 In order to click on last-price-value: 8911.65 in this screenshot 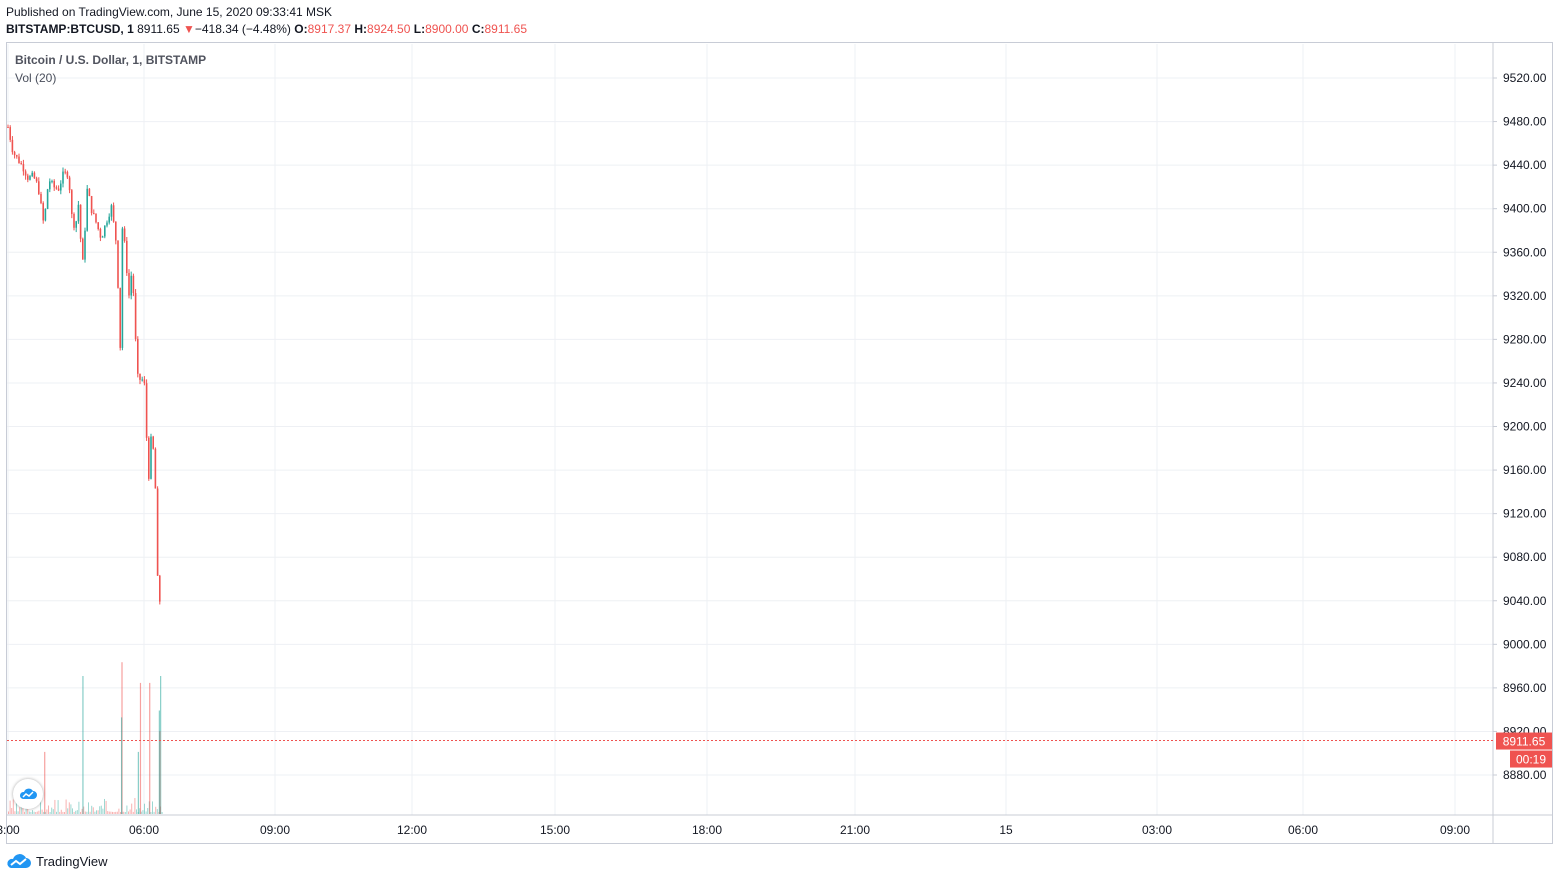, I will do `click(158, 29)`.